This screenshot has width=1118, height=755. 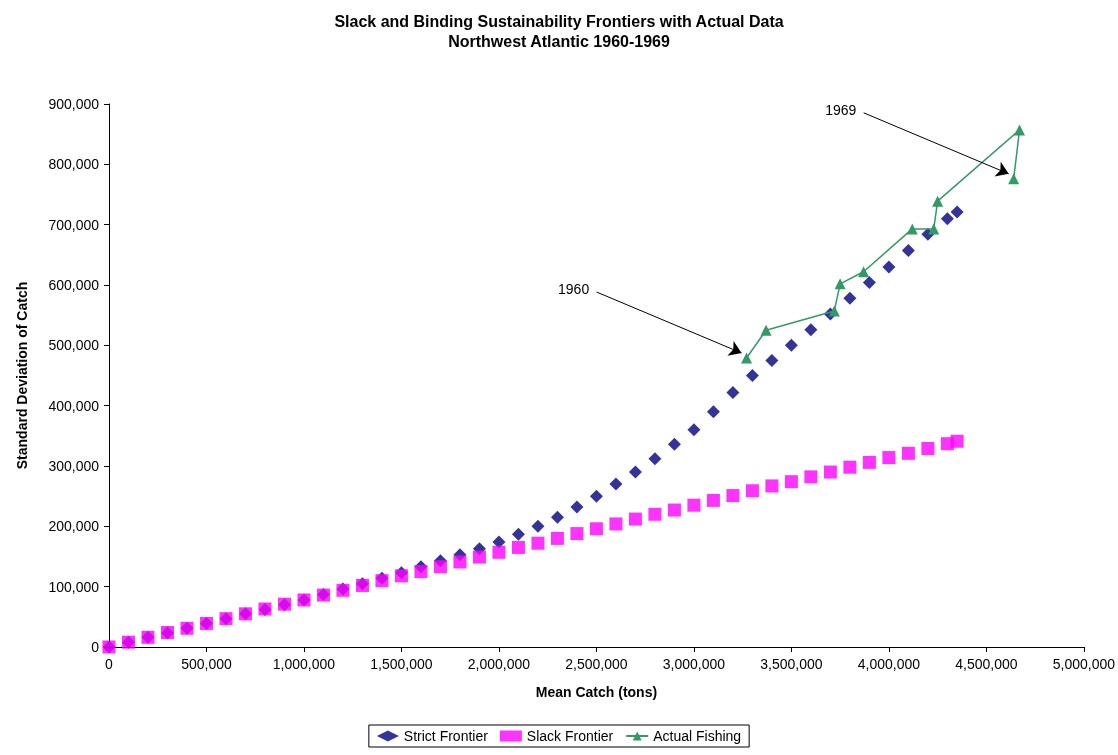 What do you see at coordinates (694, 664) in the screenshot?
I see `x-tick-label: 3,000,000` at bounding box center [694, 664].